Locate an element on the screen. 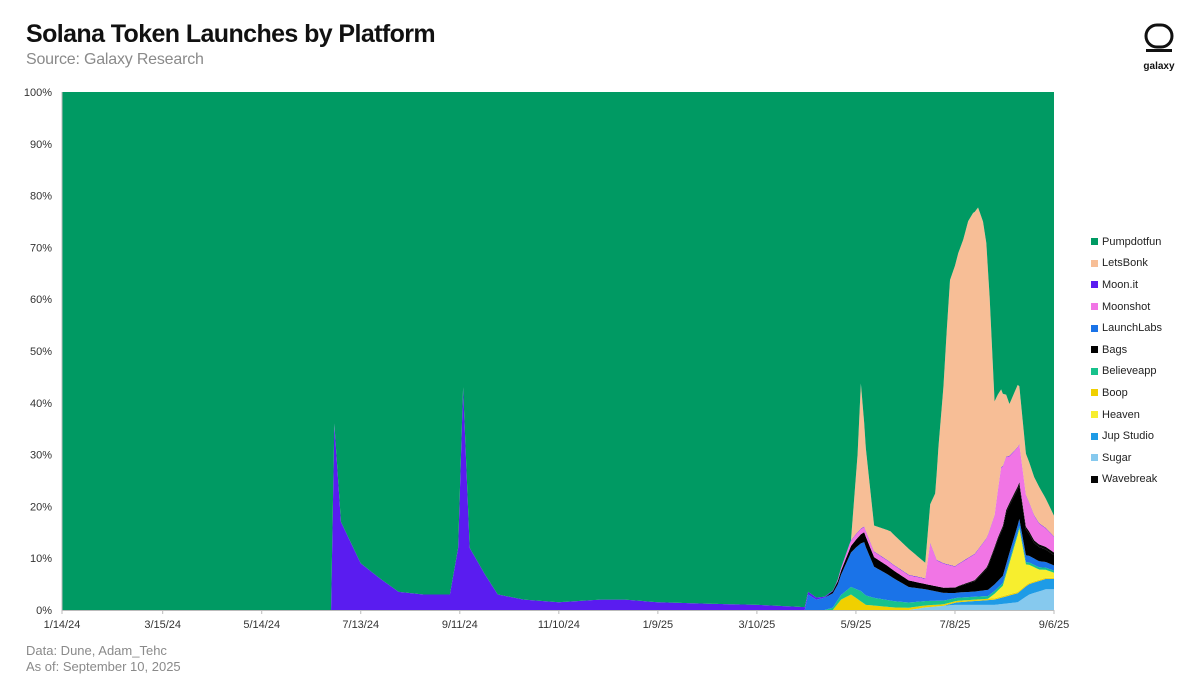 The height and width of the screenshot is (684, 1200). x-tick-label: 9/6/25 is located at coordinates (1054, 625).